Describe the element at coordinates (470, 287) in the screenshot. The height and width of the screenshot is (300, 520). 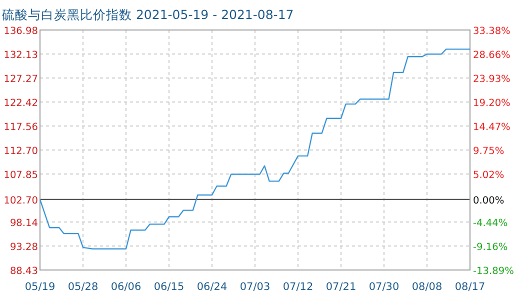
I see `x-tick-label: 08/17` at that location.